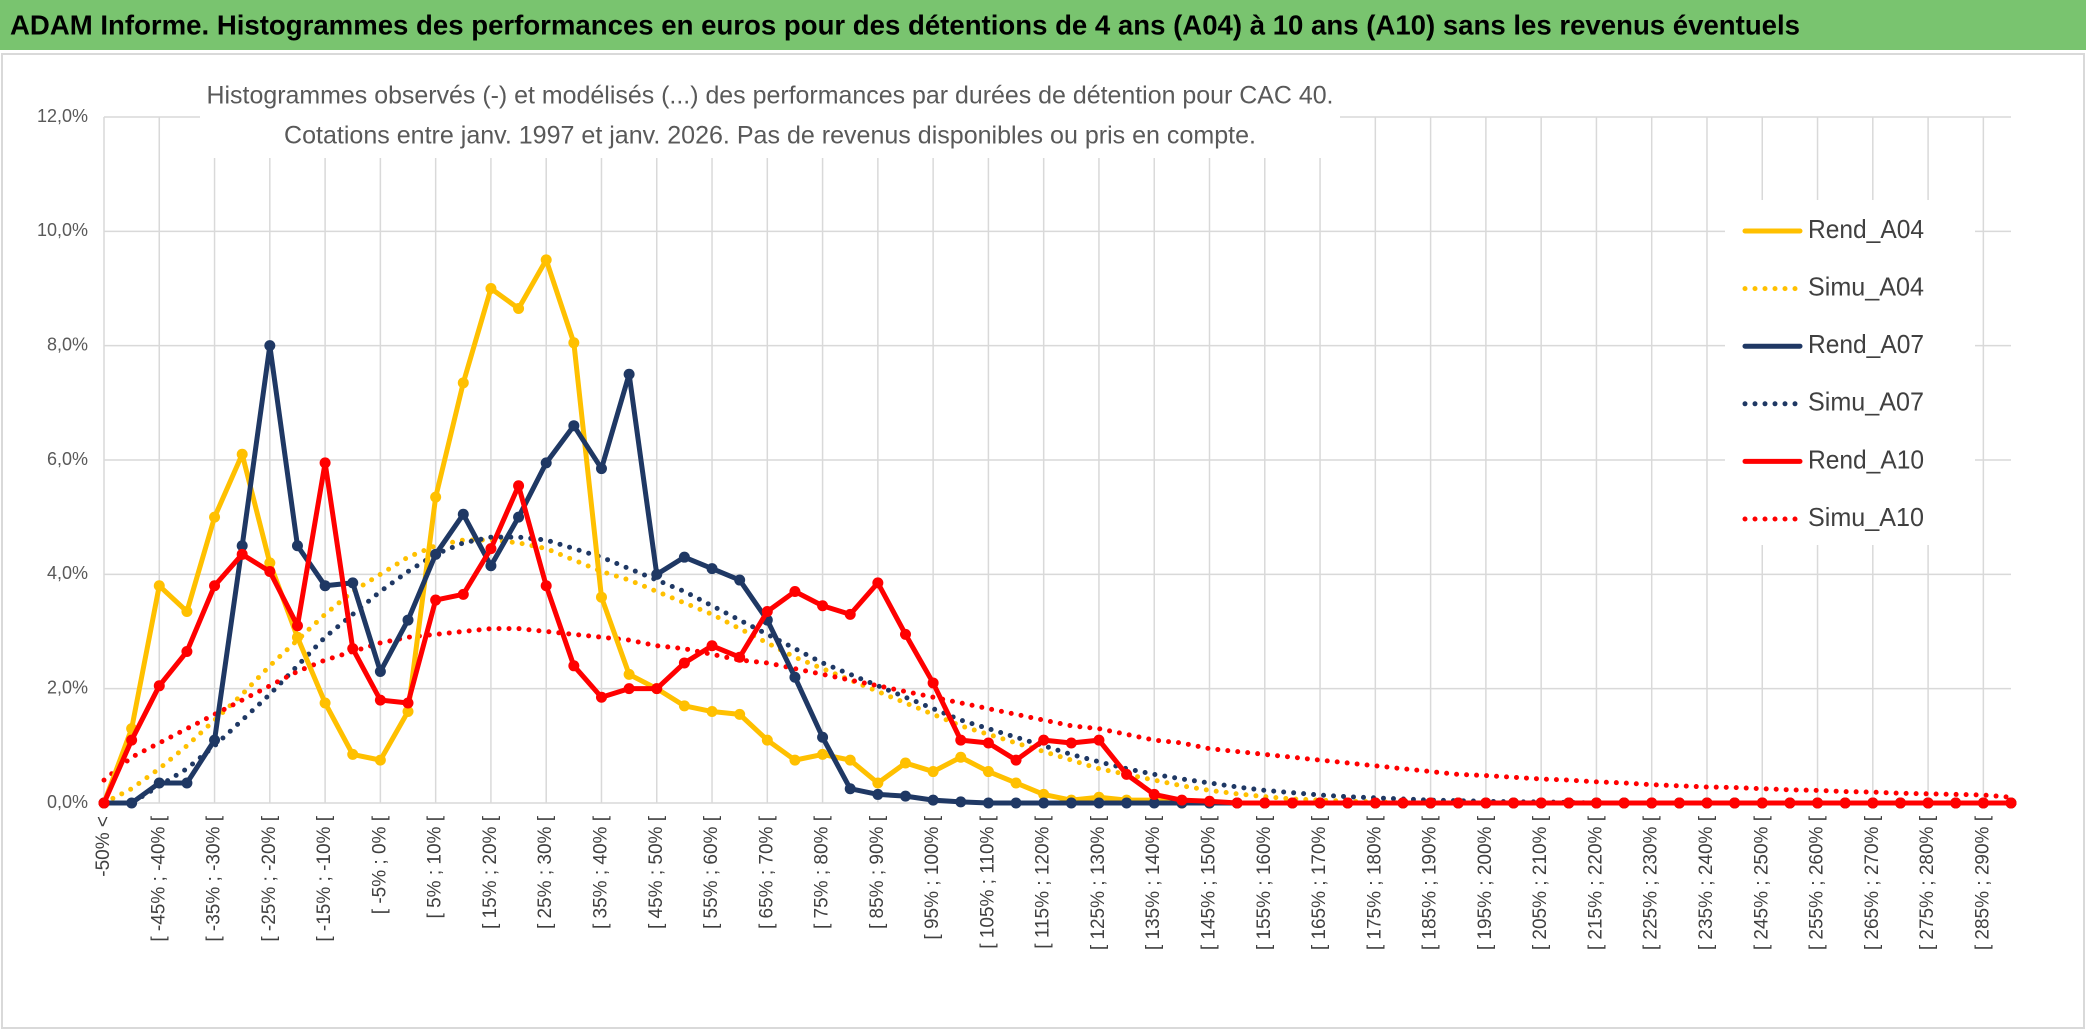  I want to click on x-tick-label: [ 215% ; 220% [, so click(1595, 882).